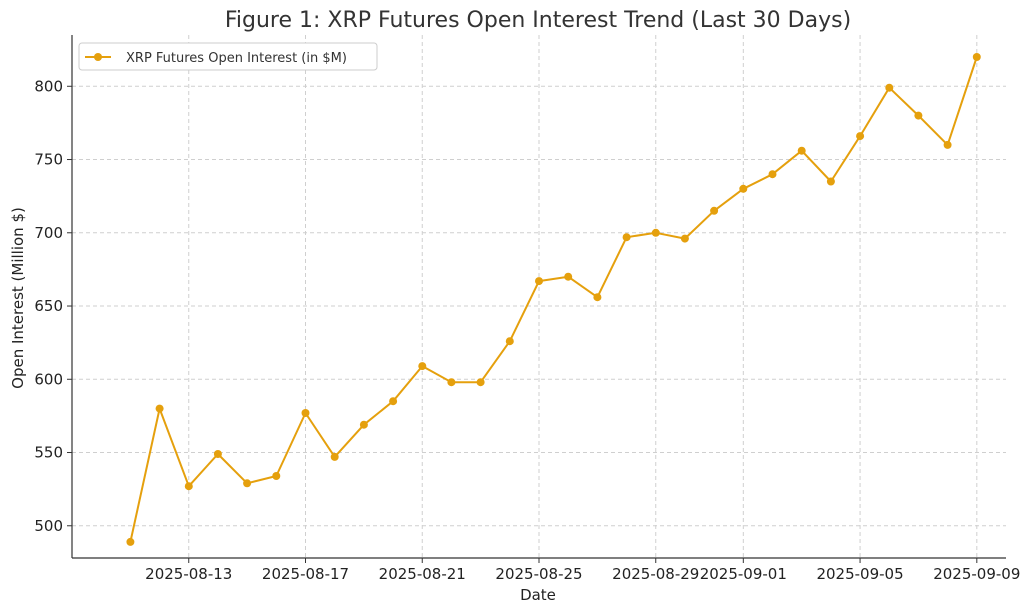 The height and width of the screenshot is (614, 1024). Describe the element at coordinates (305, 574) in the screenshot. I see `x-tick-label: 2025-08-17` at that location.